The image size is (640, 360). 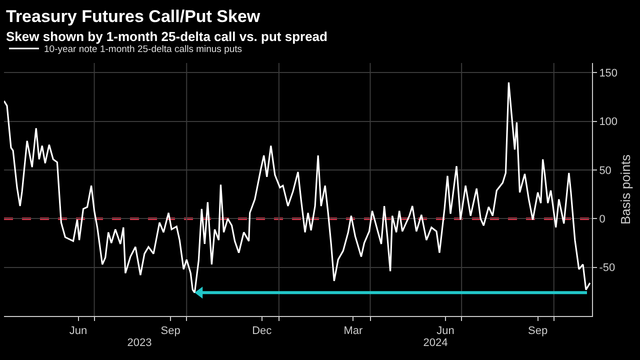 What do you see at coordinates (133, 16) in the screenshot?
I see `chart-title: Treasury Futures Call/Put Skew` at bounding box center [133, 16].